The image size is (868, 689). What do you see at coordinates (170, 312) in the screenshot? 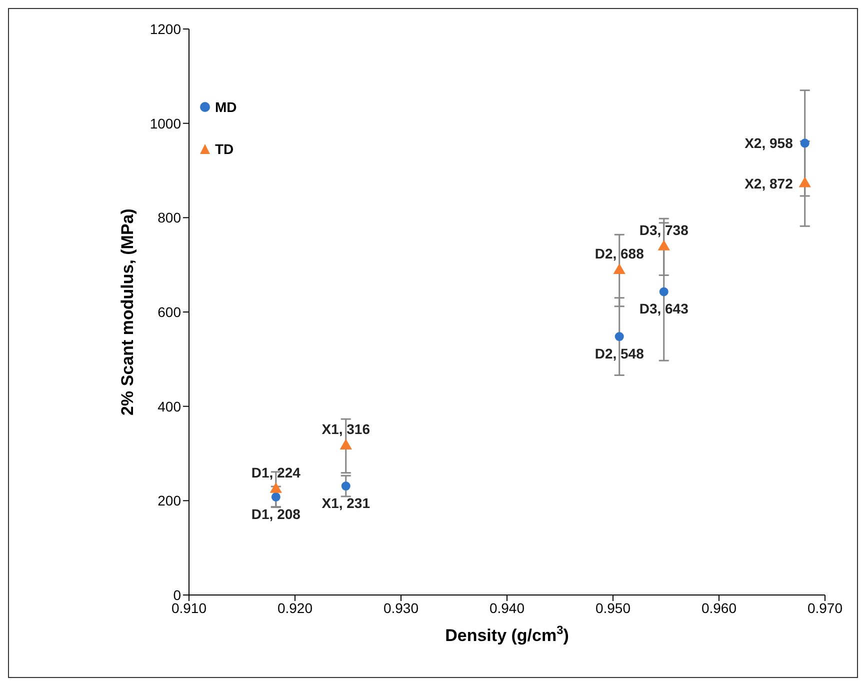
I see `y-tick-label: 600` at bounding box center [170, 312].